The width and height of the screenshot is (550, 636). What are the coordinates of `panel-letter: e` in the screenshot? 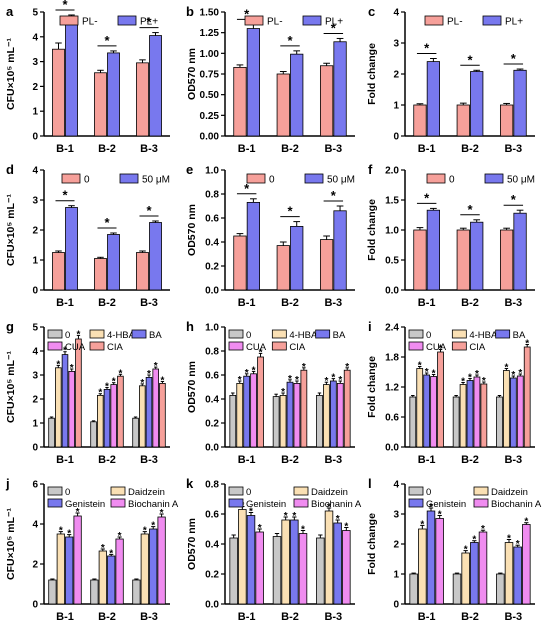 It's located at (189, 169).